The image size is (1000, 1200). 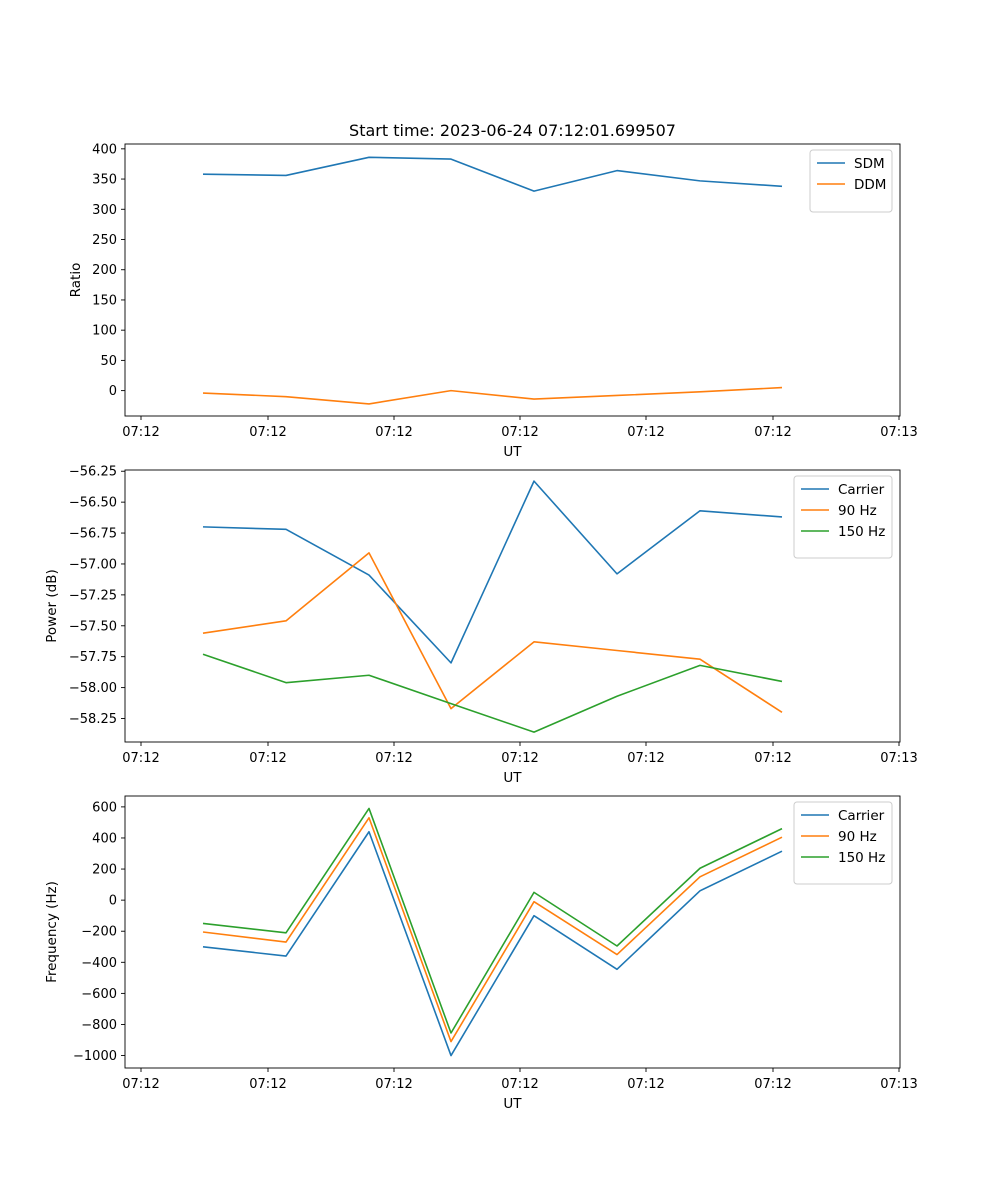 What do you see at coordinates (512, 130) in the screenshot?
I see `chart-title: Start time: 2023-06-24 07:12:01.699507` at bounding box center [512, 130].